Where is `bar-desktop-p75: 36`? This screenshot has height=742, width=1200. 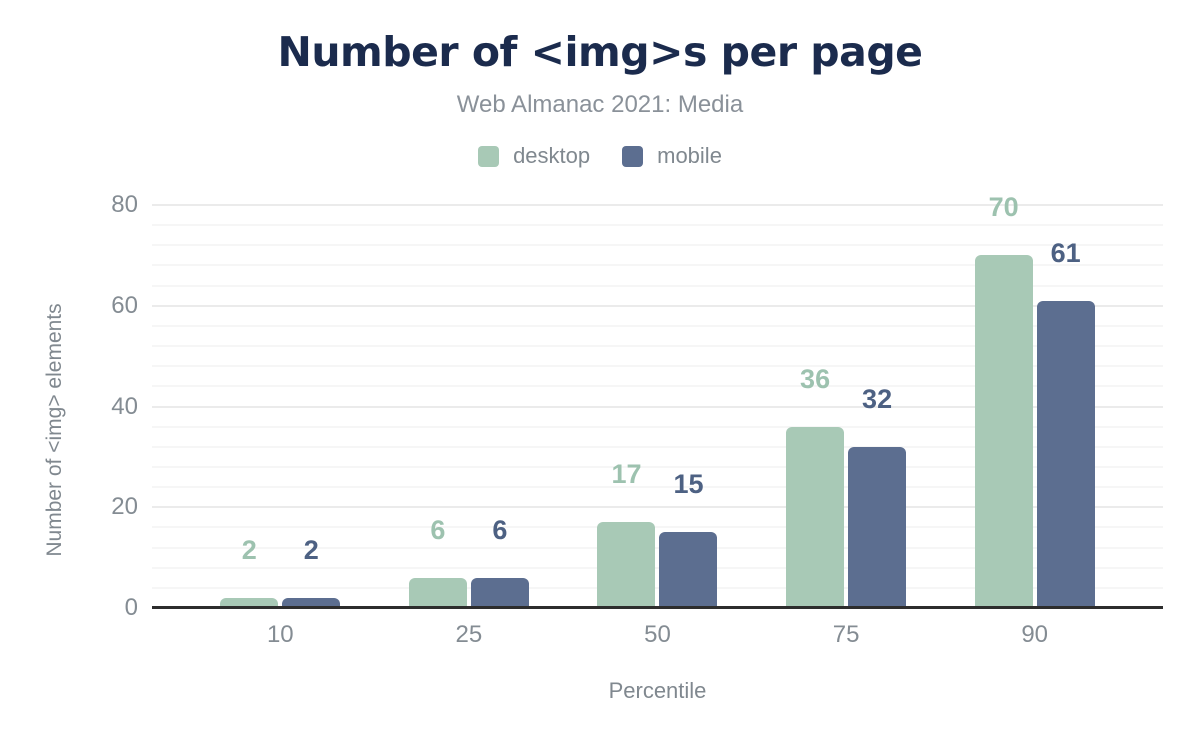 bar-desktop-p75: 36 is located at coordinates (815, 486).